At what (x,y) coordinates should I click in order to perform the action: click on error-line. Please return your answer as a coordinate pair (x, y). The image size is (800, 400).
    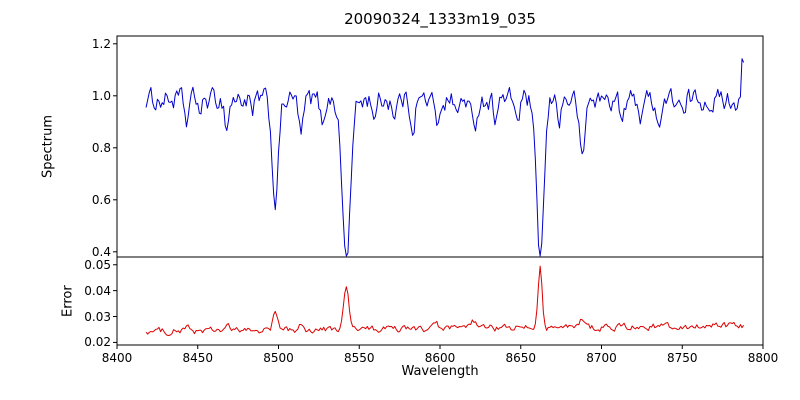
    Looking at the image, I should click on (445, 301).